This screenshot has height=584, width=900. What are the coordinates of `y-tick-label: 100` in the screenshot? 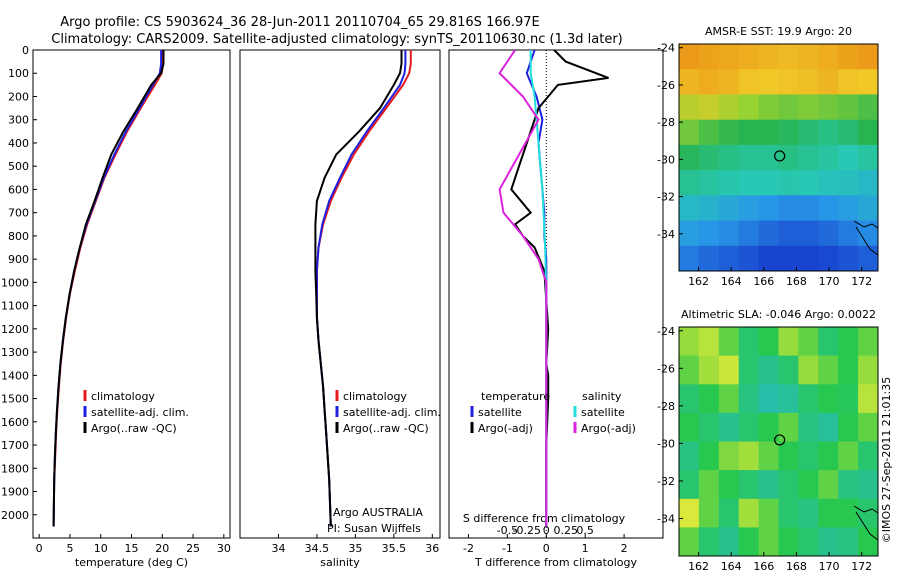 It's located at (18, 73).